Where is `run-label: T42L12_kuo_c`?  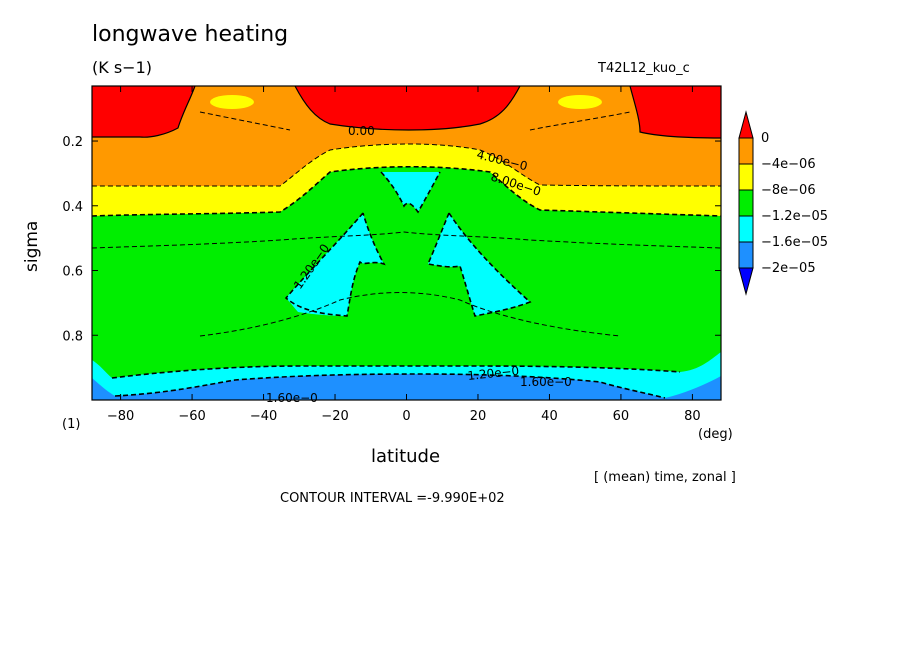 run-label: T42L12_kuo_c is located at coordinates (644, 68).